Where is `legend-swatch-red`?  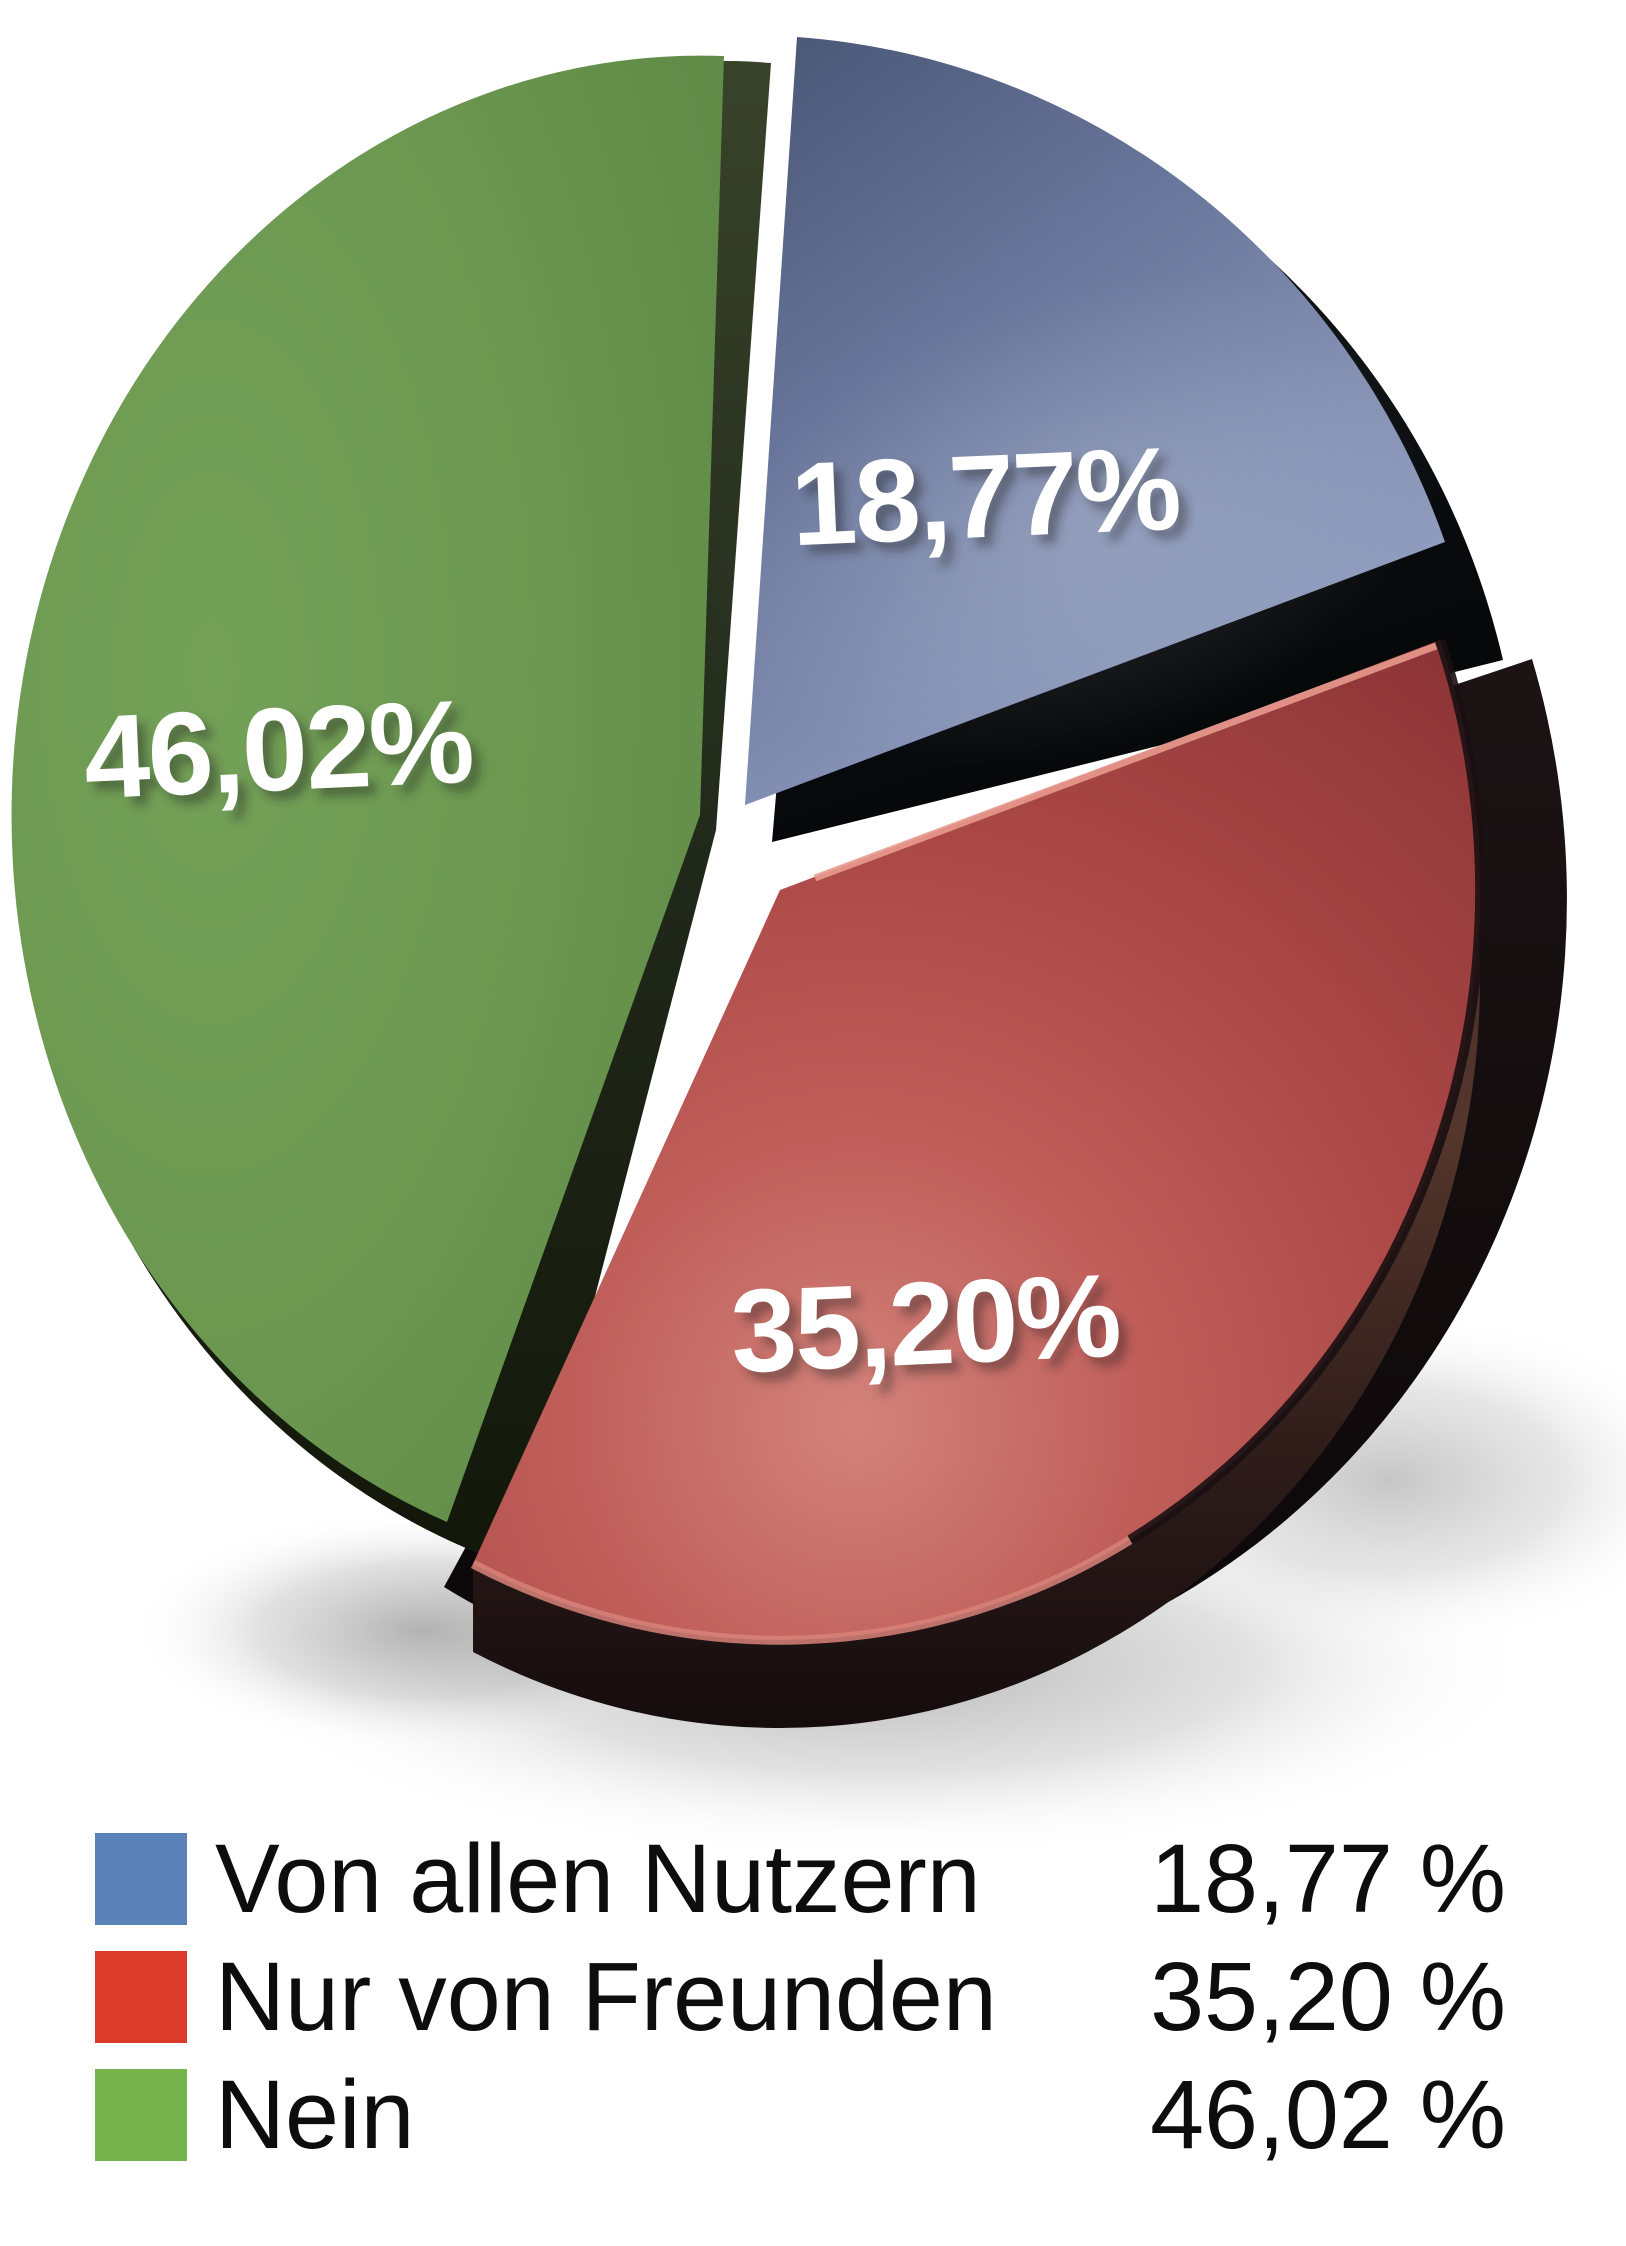
legend-swatch-red is located at coordinates (141, 1997).